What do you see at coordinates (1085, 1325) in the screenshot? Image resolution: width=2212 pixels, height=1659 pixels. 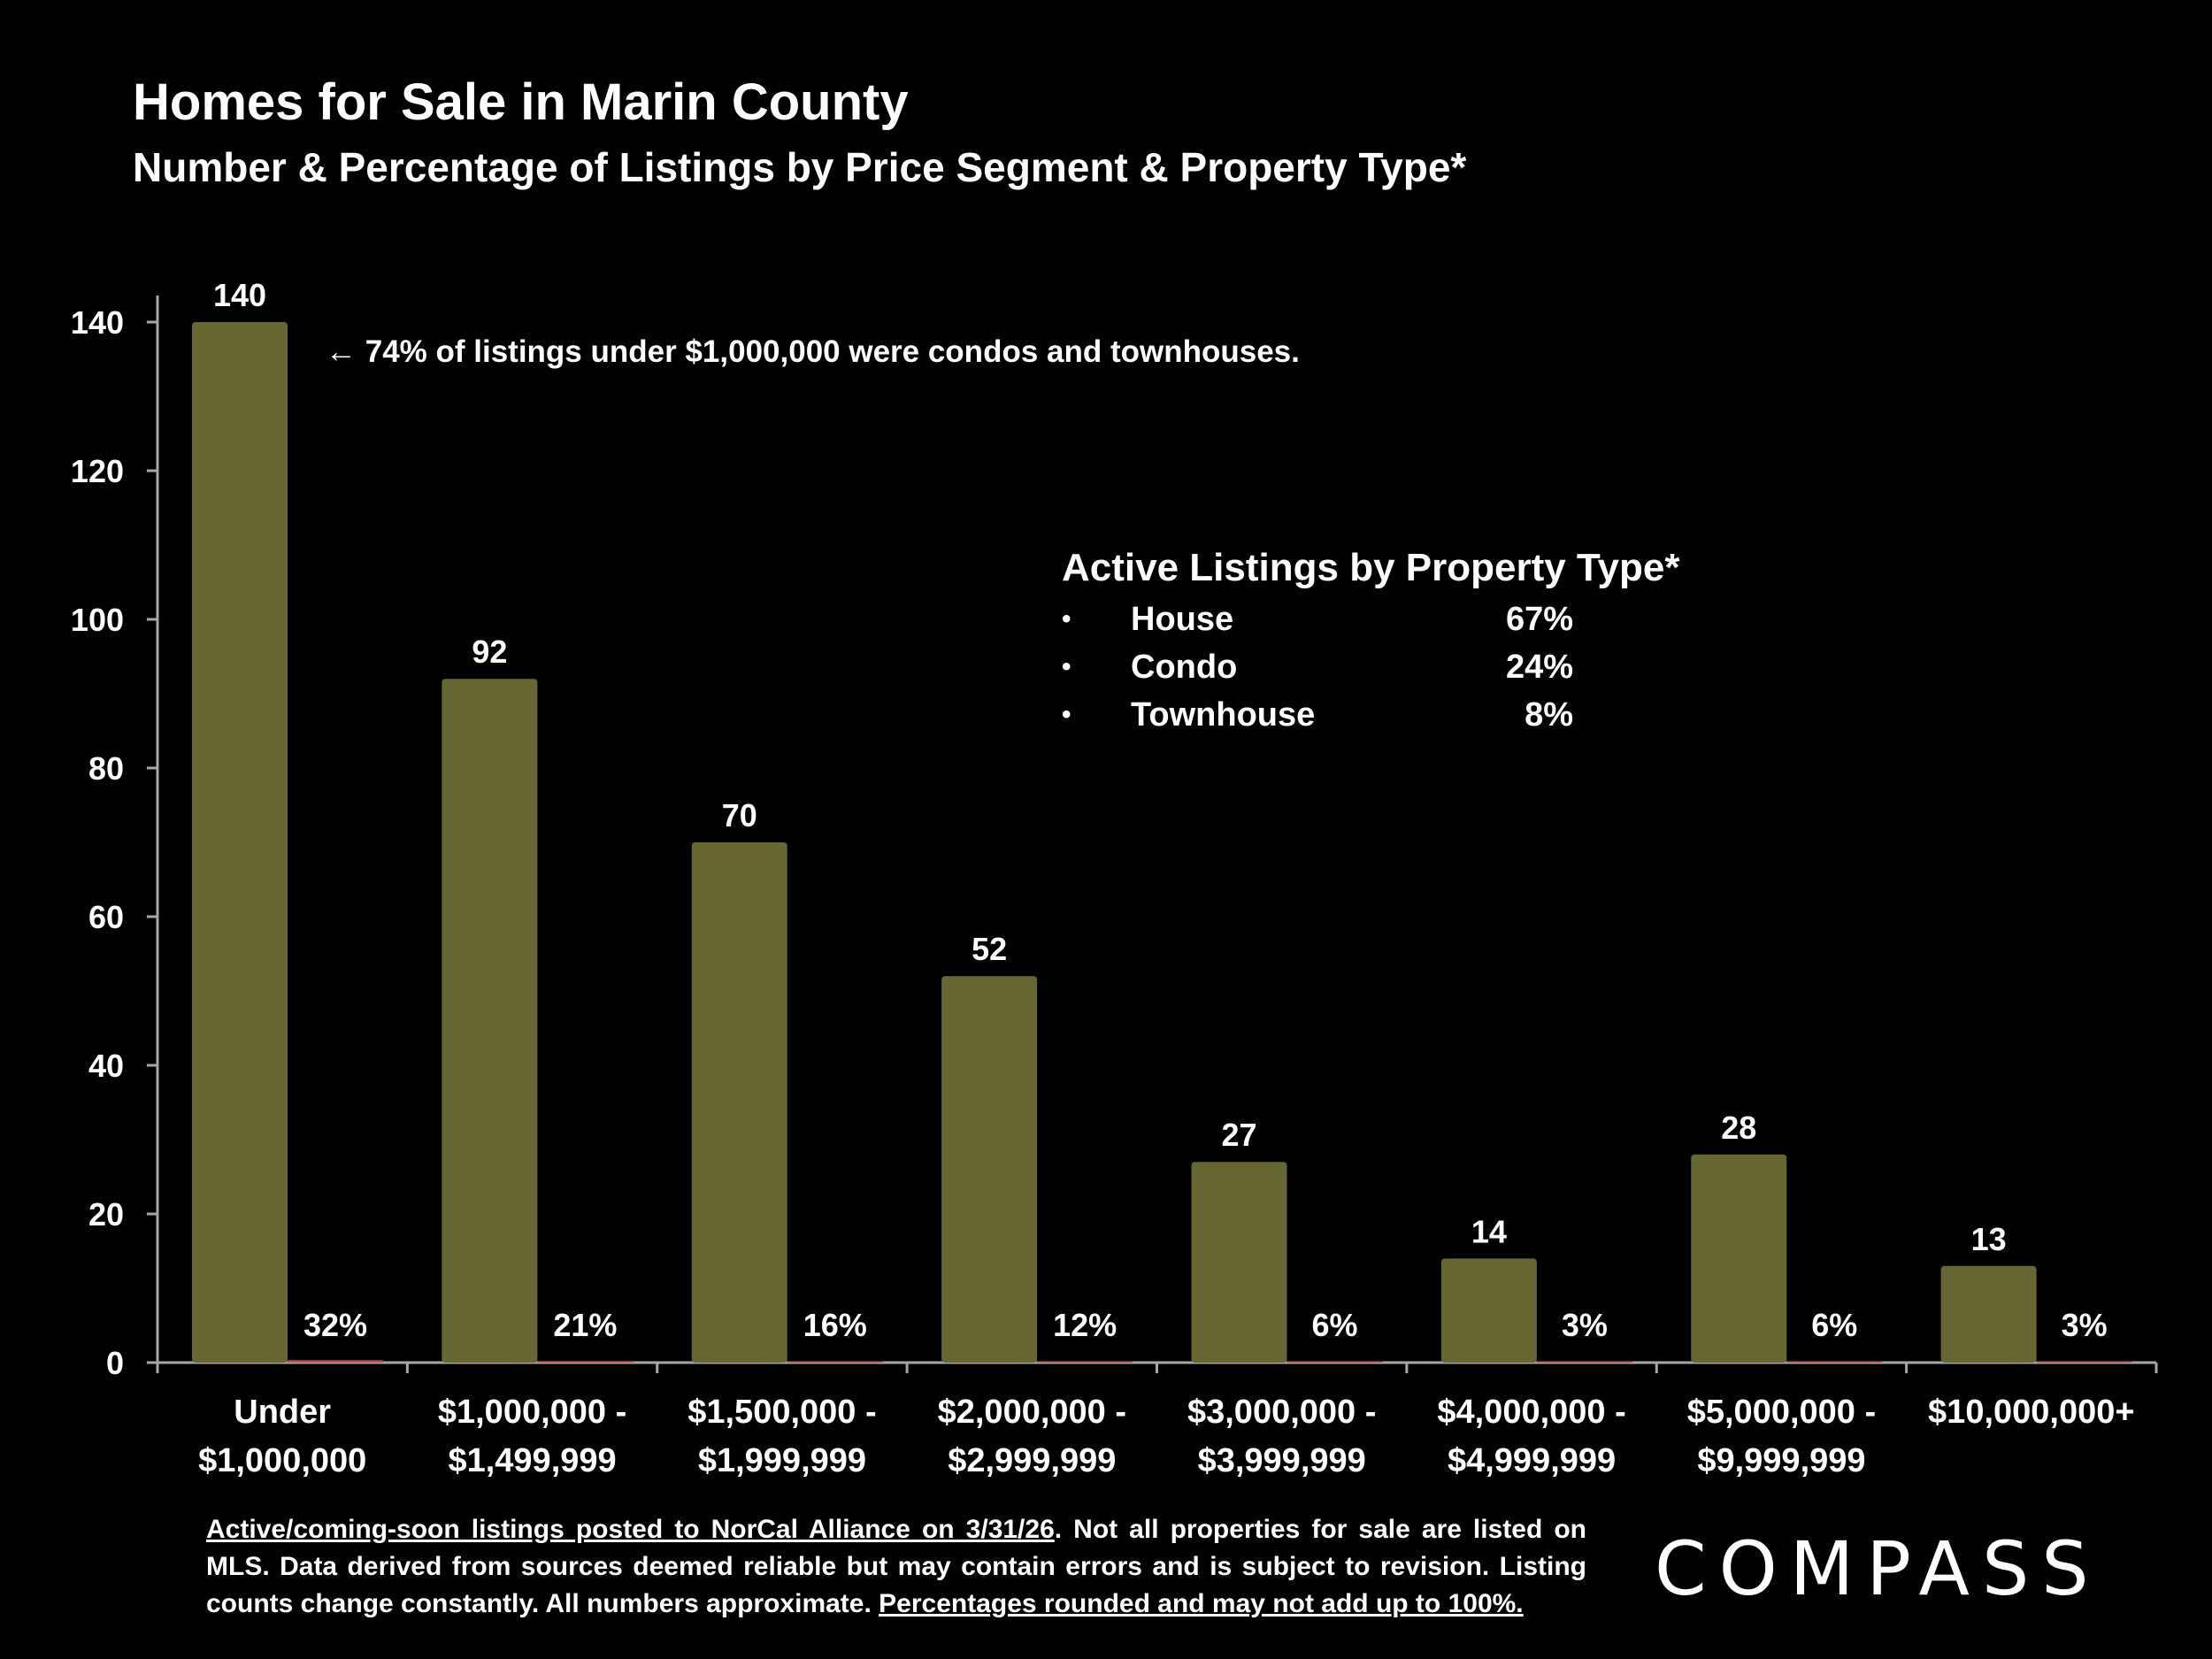 I see `percentage-label: 12%` at bounding box center [1085, 1325].